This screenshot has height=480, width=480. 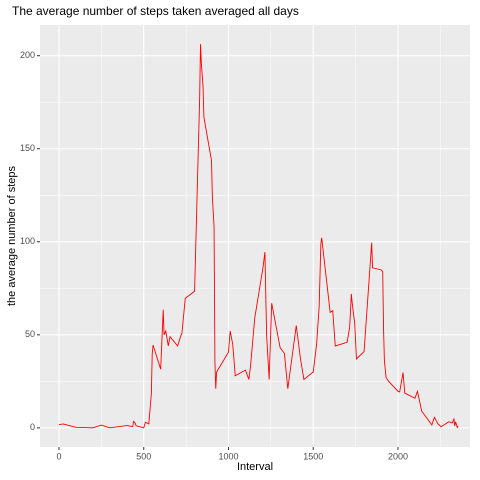 What do you see at coordinates (255, 467) in the screenshot?
I see `x-axis-label: Interval` at bounding box center [255, 467].